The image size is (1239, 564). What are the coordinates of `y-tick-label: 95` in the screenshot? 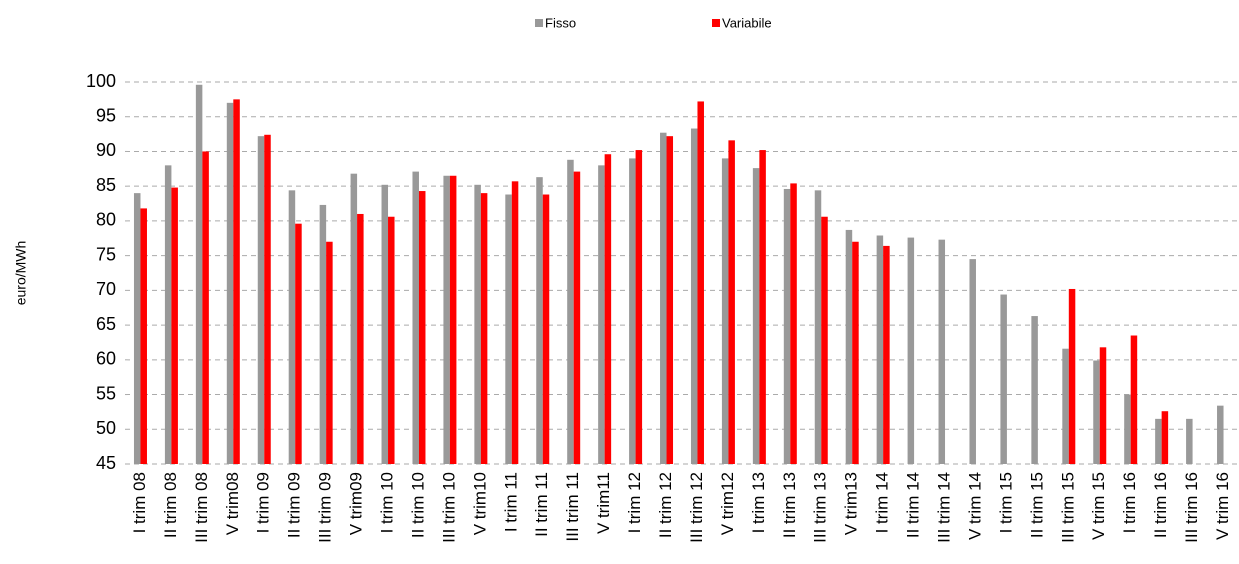 It's located at (106, 115).